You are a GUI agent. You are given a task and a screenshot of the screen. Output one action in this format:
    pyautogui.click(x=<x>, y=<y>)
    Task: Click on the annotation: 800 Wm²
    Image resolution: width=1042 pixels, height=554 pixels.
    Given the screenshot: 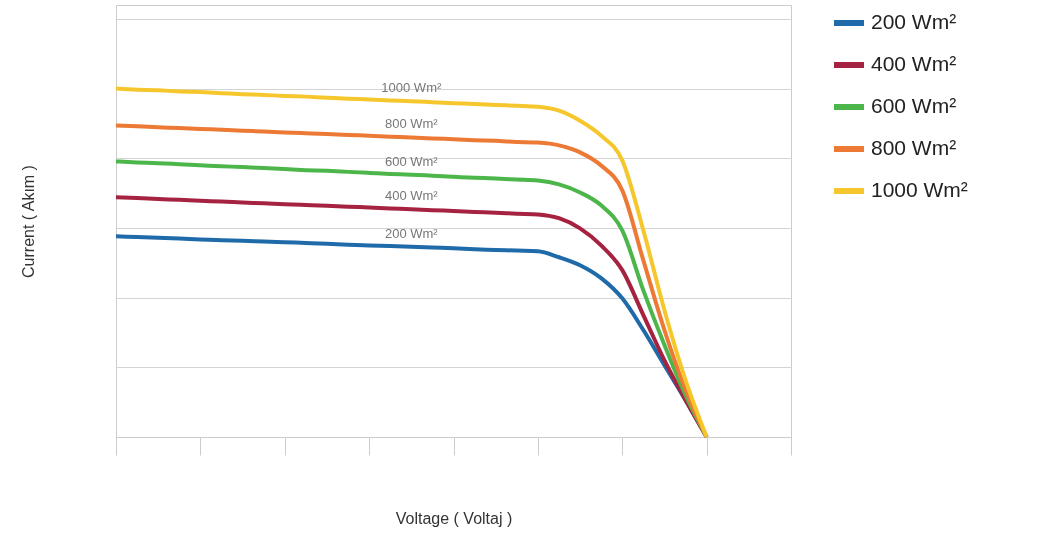 What is the action you would take?
    pyautogui.click(x=411, y=124)
    